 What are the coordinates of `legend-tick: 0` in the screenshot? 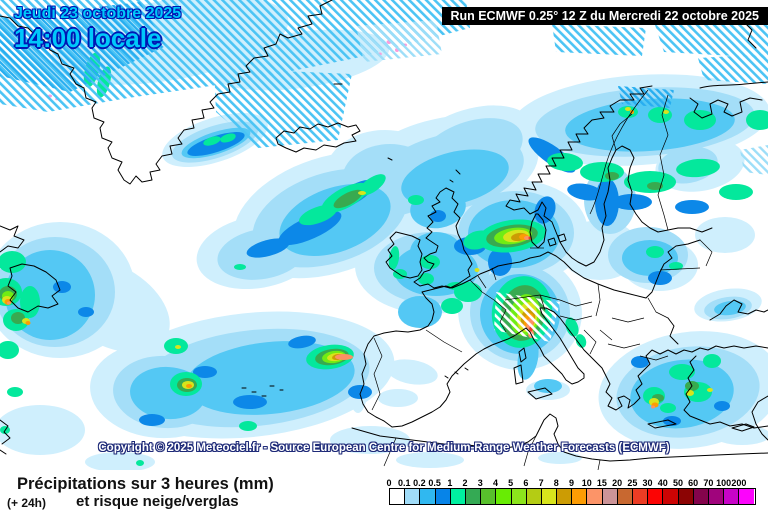 It's located at (389, 483).